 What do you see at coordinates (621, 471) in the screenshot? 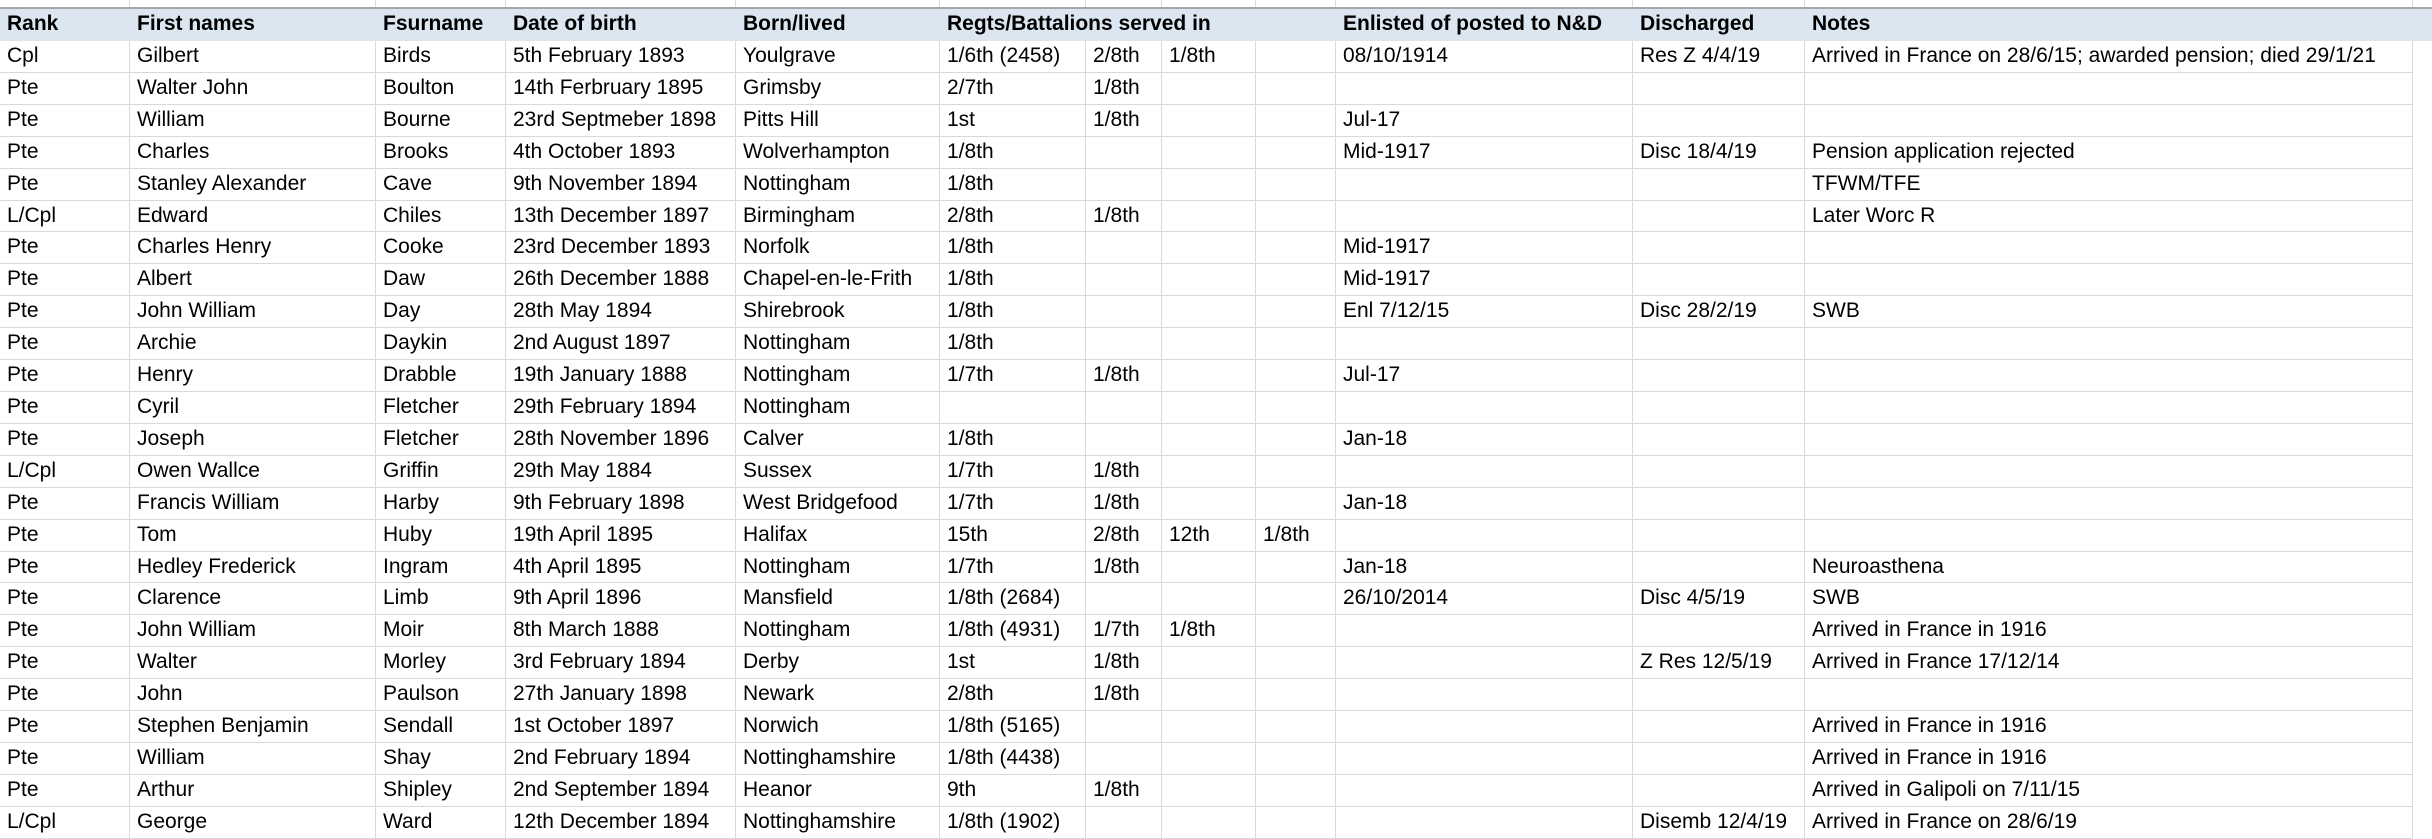
I see `cell-dob: 29th May 1884` at bounding box center [621, 471].